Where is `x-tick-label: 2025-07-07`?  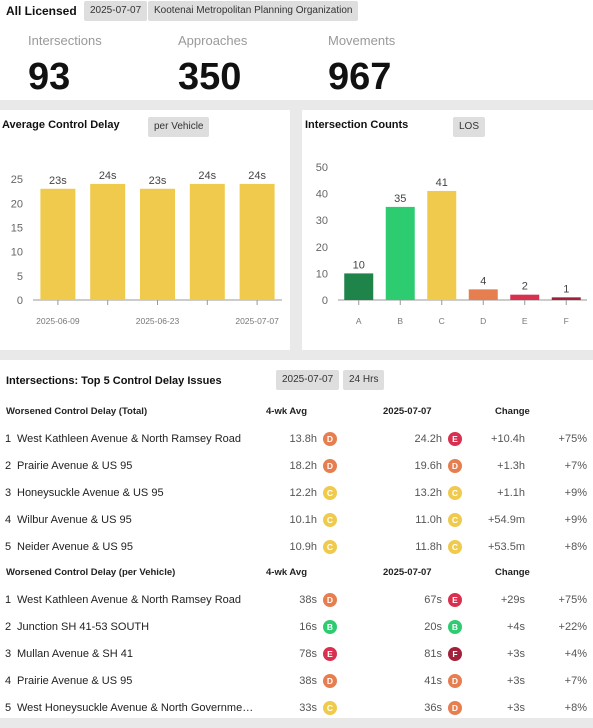
x-tick-label: 2025-07-07 is located at coordinates (257, 321).